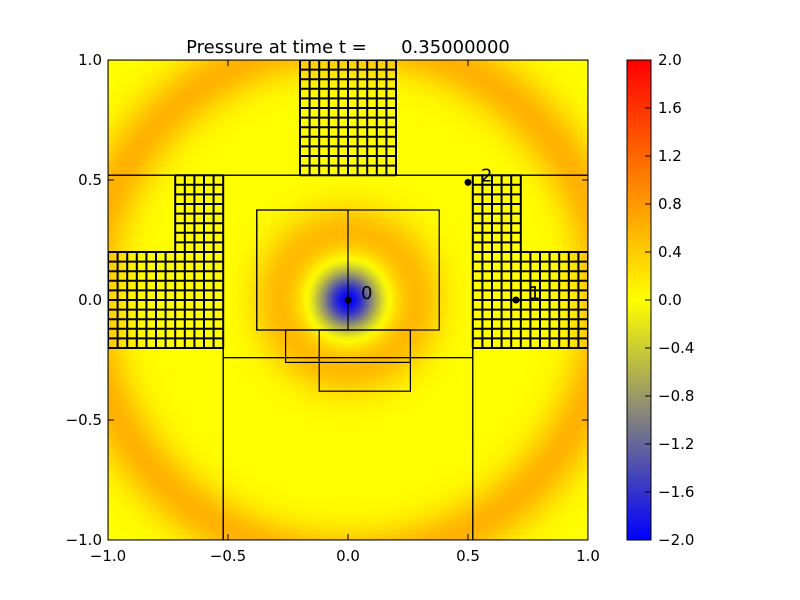 The image size is (800, 600). What do you see at coordinates (108, 556) in the screenshot?
I see `x-tick-label: −1.0` at bounding box center [108, 556].